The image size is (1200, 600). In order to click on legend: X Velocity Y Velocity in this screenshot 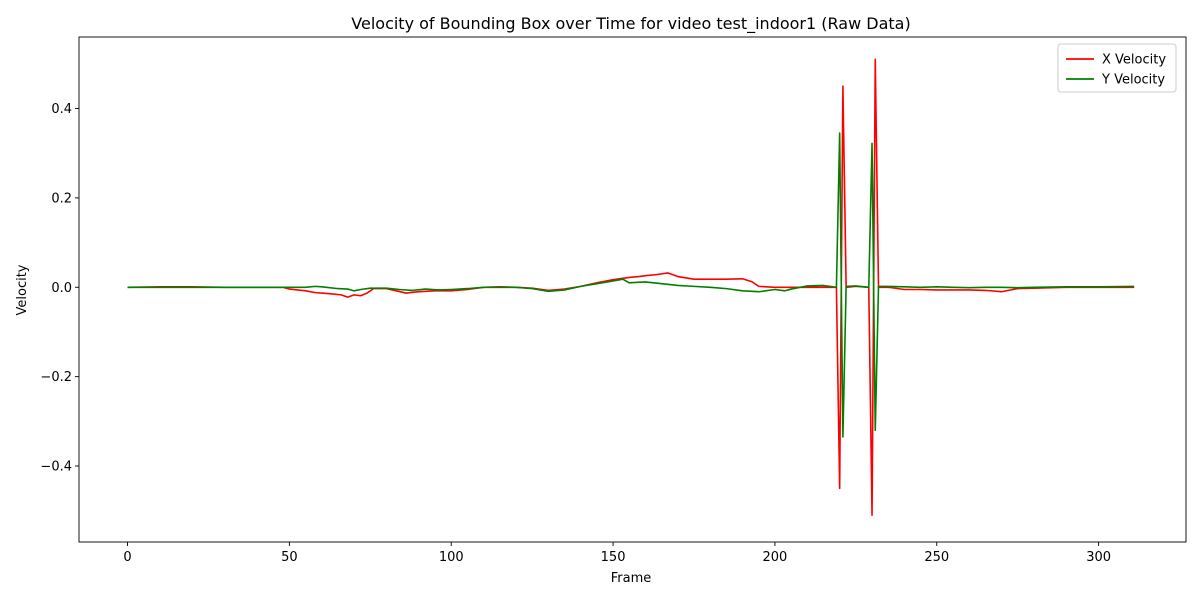, I will do `click(1117, 68)`.